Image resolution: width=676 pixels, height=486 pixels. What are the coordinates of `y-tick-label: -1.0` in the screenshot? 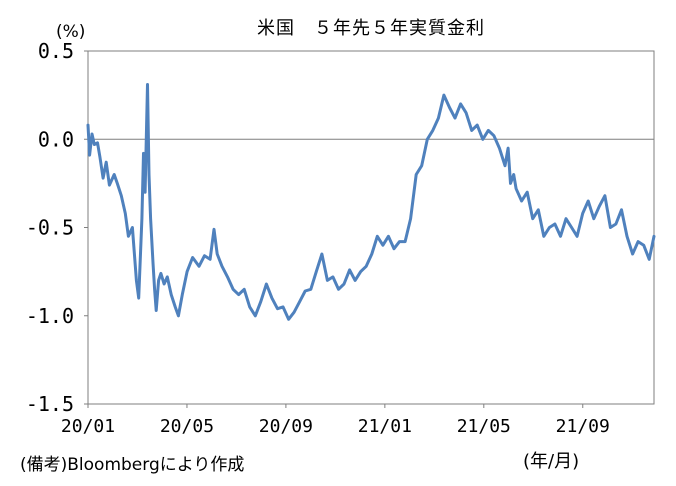 It's located at (50, 316).